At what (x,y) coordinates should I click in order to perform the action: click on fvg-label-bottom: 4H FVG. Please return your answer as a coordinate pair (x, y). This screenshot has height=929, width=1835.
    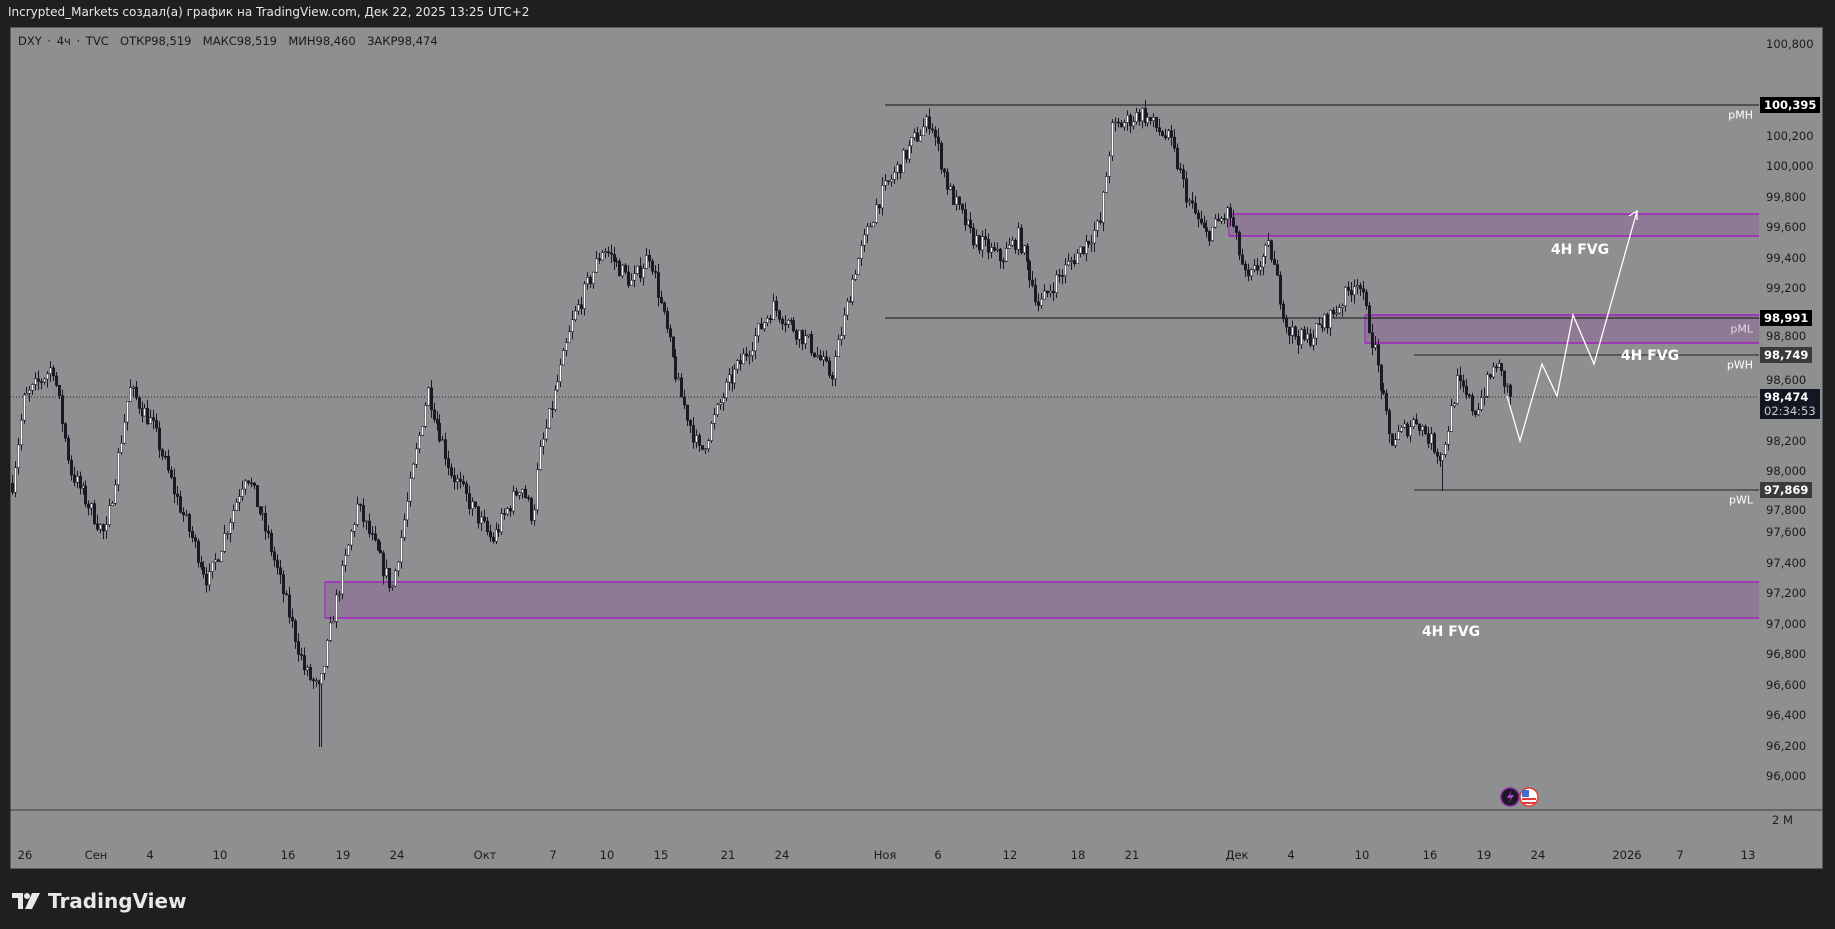
    Looking at the image, I should click on (1451, 632).